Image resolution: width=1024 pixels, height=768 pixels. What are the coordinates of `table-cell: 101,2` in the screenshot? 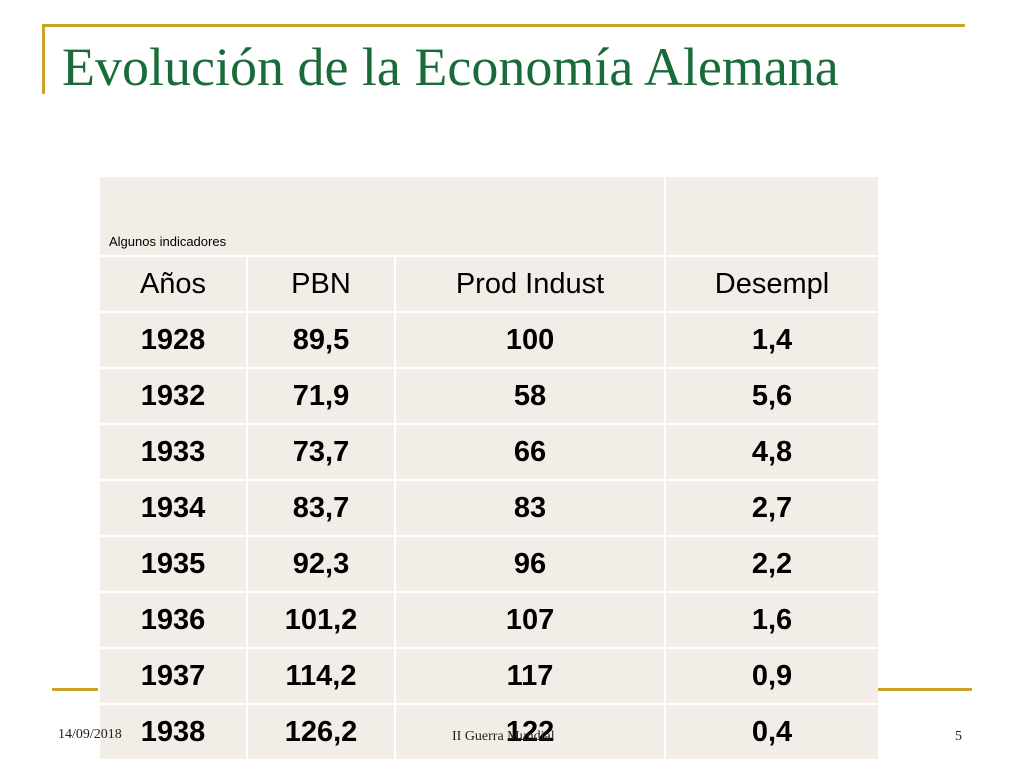 It's located at (321, 620).